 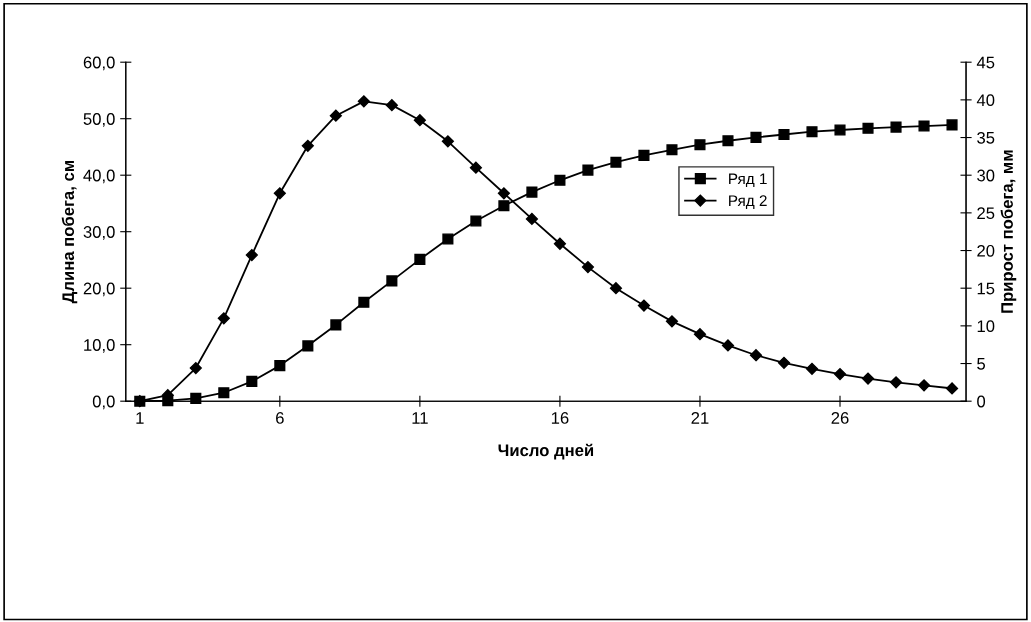 I want to click on y2-axis-title: Прирост побега, мм, so click(x=1008, y=231).